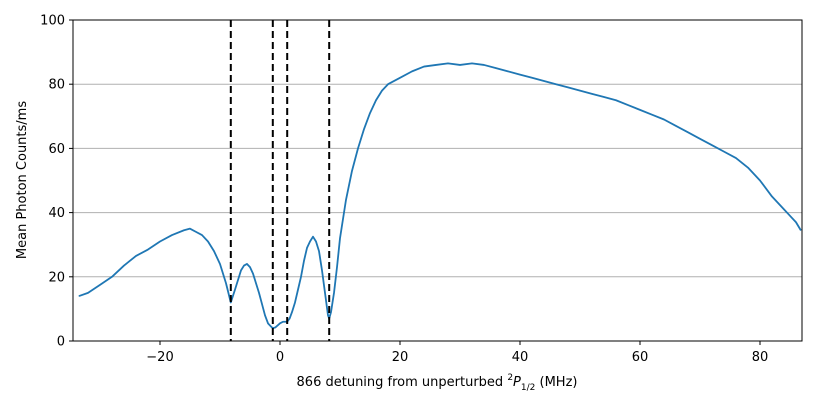  I want to click on y-tick-label: 0, so click(61, 342).